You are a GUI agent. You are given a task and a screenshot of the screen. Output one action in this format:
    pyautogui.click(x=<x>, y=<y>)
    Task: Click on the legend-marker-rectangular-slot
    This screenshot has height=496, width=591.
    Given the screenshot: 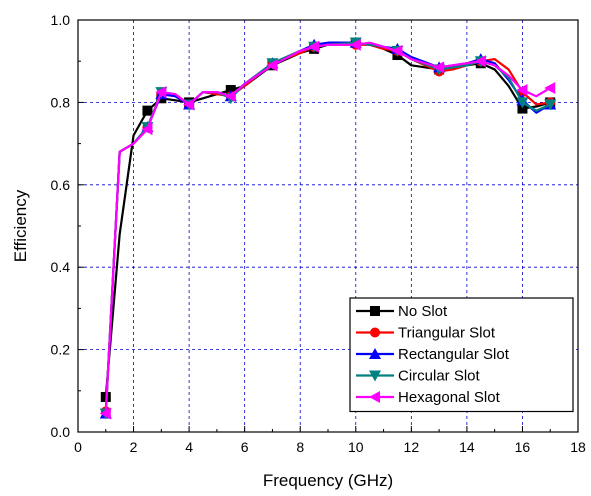 What is the action you would take?
    pyautogui.click(x=375, y=353)
    